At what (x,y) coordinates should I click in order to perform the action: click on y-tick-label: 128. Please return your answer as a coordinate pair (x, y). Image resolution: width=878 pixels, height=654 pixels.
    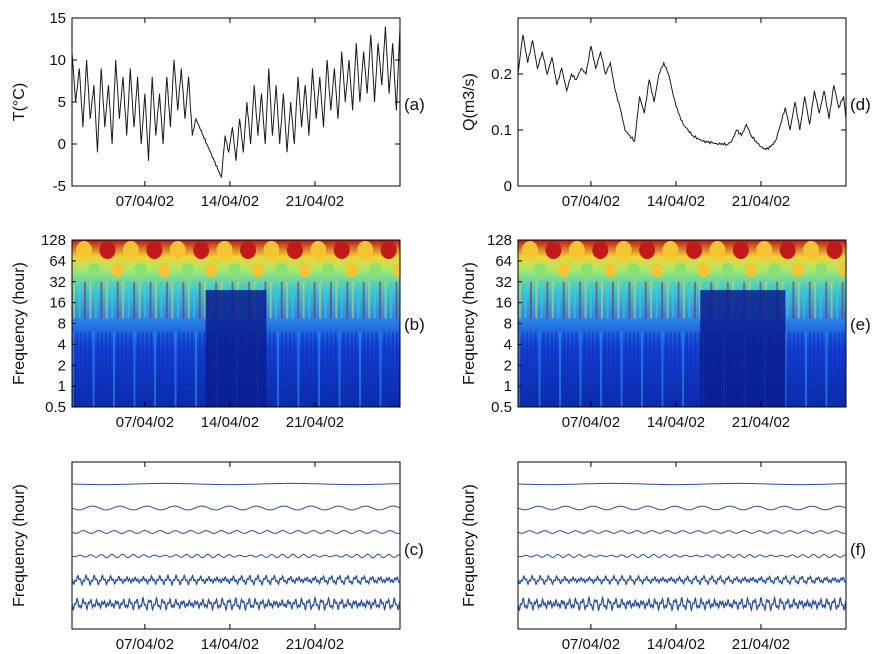
    Looking at the image, I should click on (53, 240).